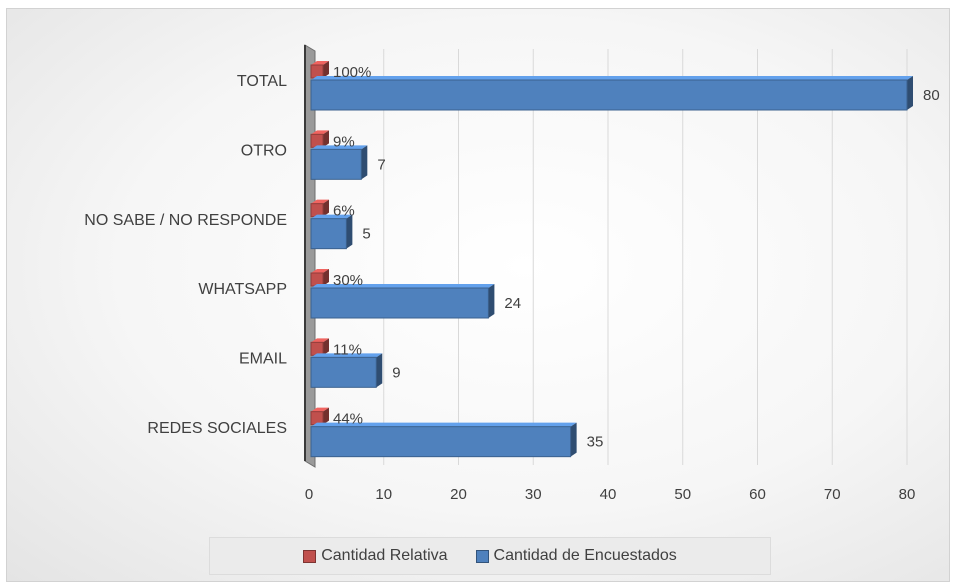 This screenshot has width=954, height=584. What do you see at coordinates (344, 211) in the screenshot?
I see `data-label-relativa: 6%` at bounding box center [344, 211].